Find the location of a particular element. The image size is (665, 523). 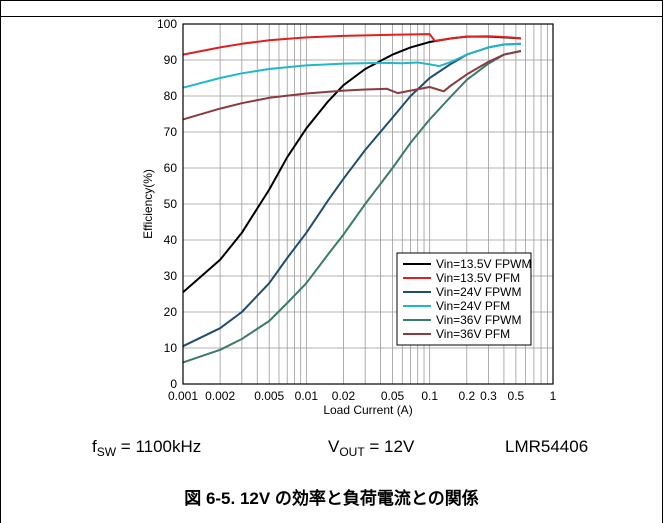

x-tick-label: 0.001 is located at coordinates (183, 396).